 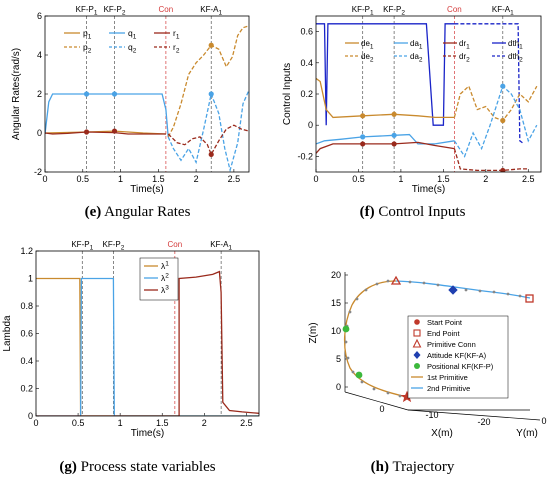 I want to click on legend-entry: r2, so click(x=176, y=48).